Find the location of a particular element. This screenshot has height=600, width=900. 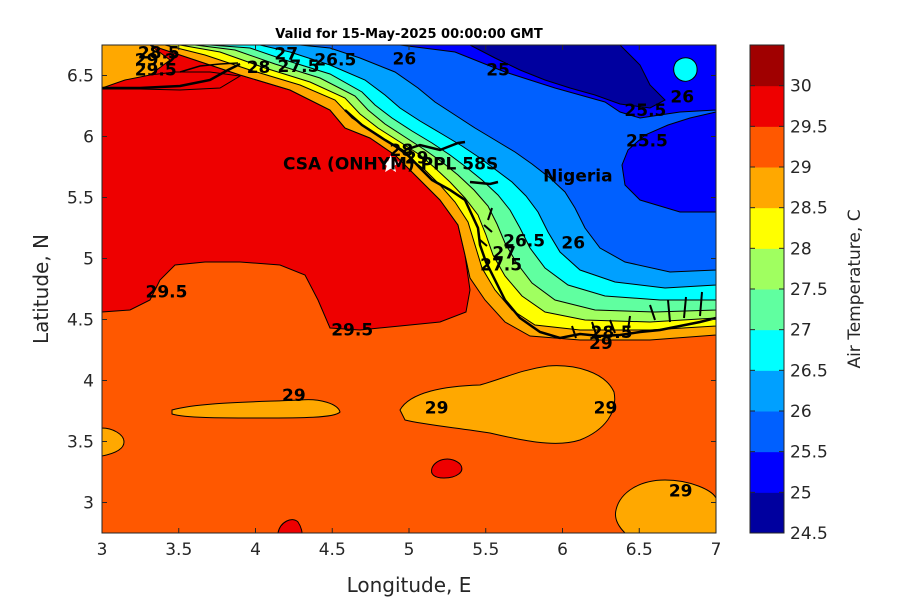

x-tick-label: 6 is located at coordinates (562, 550).